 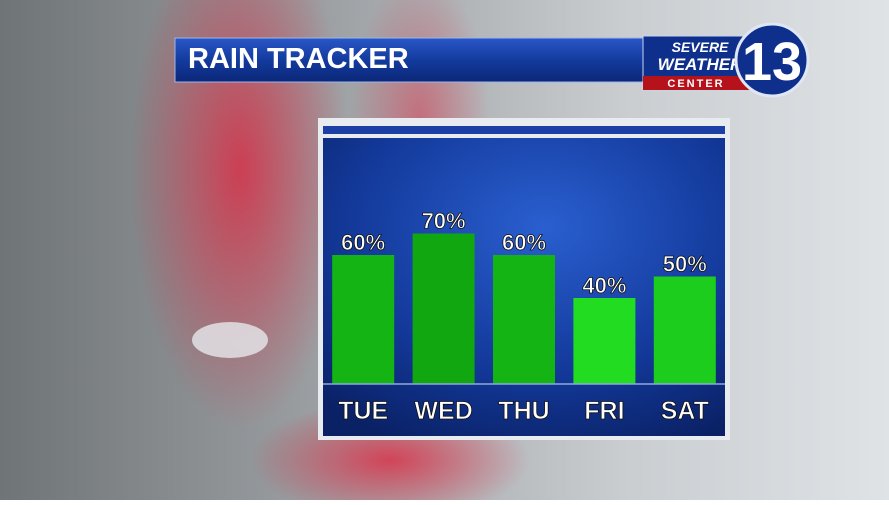 I want to click on logo-stripe, so click(x=698, y=83).